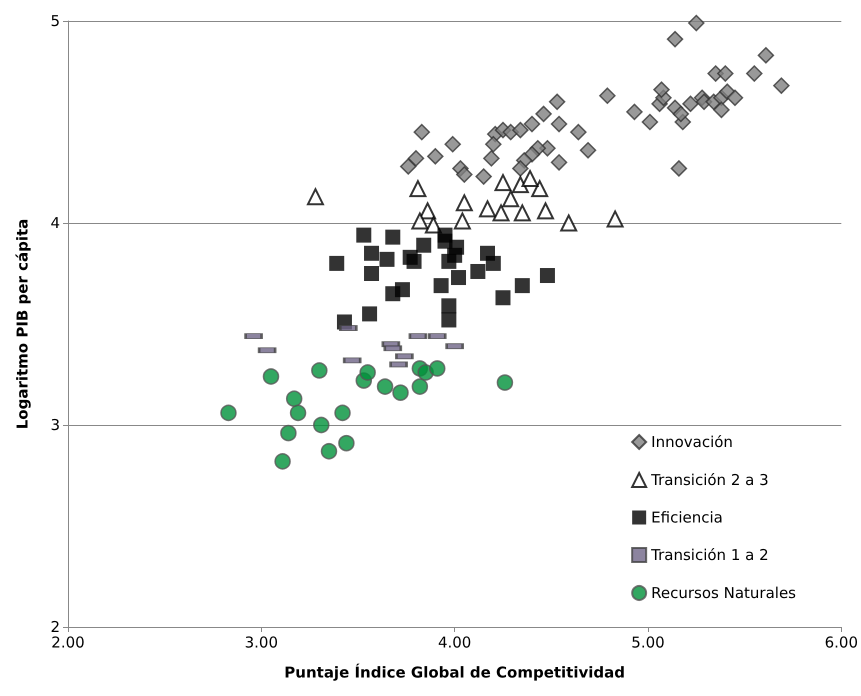 The width and height of the screenshot is (861, 696). What do you see at coordinates (841, 643) in the screenshot?
I see `x-tick-label: 6.00` at bounding box center [841, 643].